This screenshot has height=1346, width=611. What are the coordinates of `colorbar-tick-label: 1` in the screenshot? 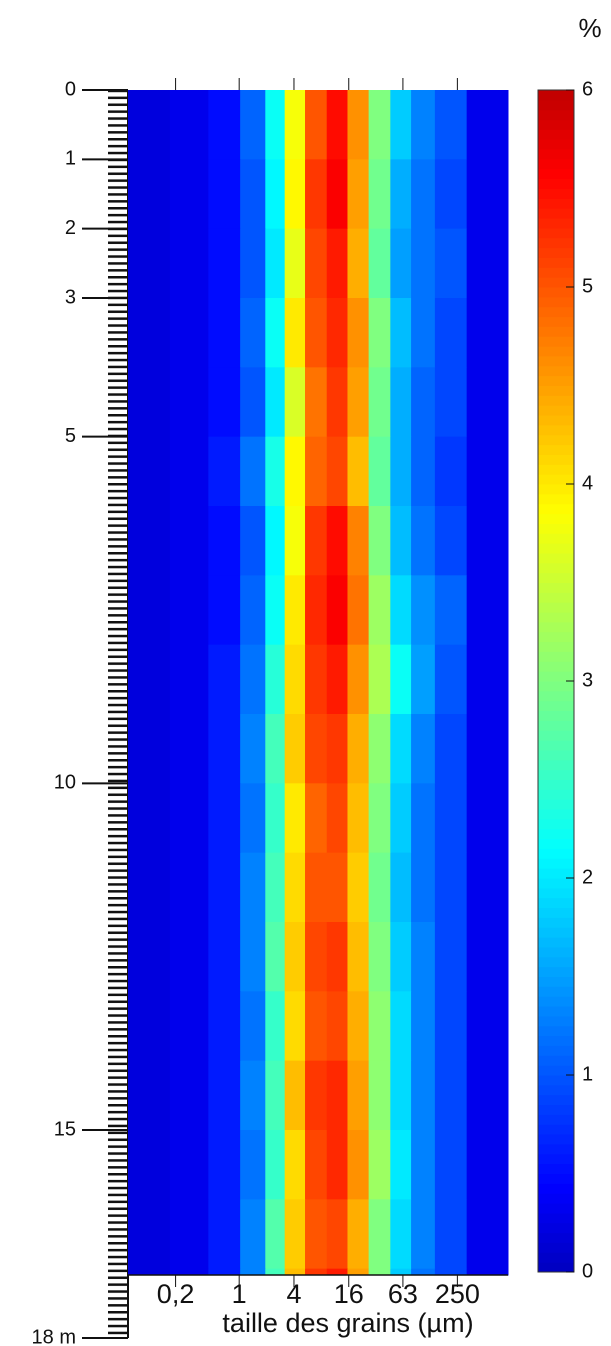 It's located at (587, 1074).